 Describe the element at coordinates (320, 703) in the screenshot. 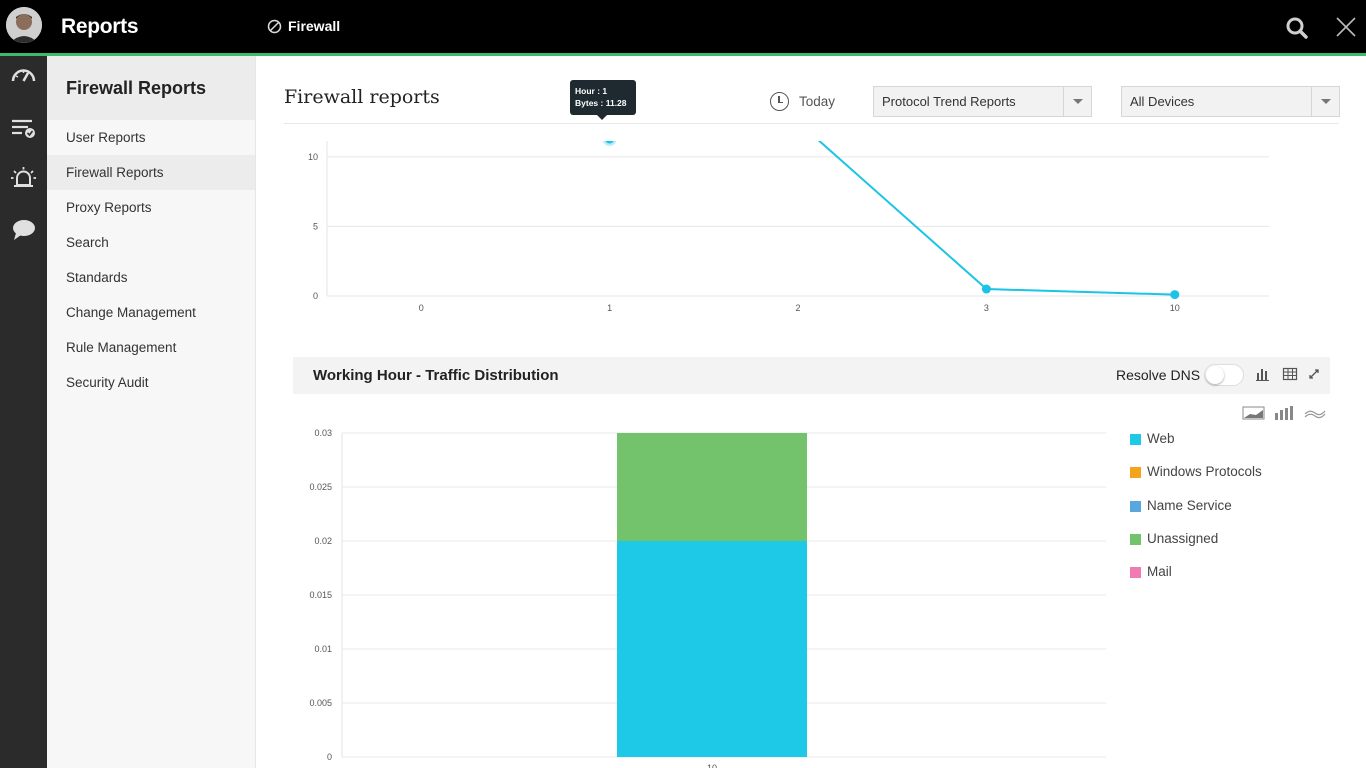

I see `y-tick-label: 0.005` at that location.